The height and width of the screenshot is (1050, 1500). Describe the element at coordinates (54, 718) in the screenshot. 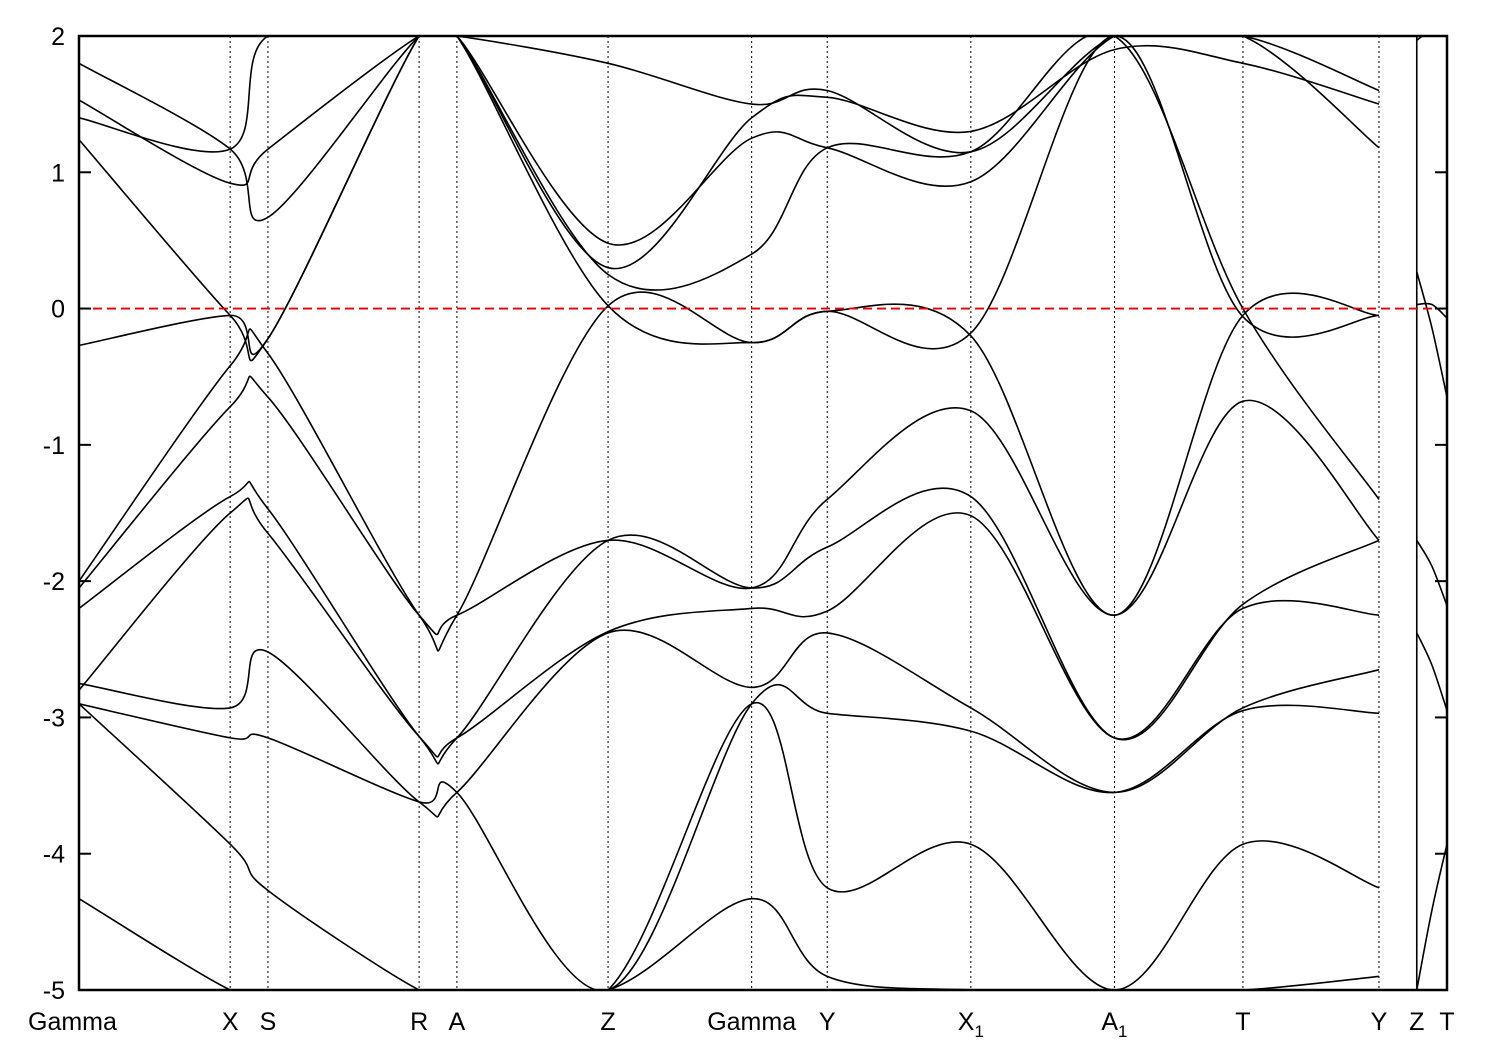

I see `y-tick-label: -3` at that location.